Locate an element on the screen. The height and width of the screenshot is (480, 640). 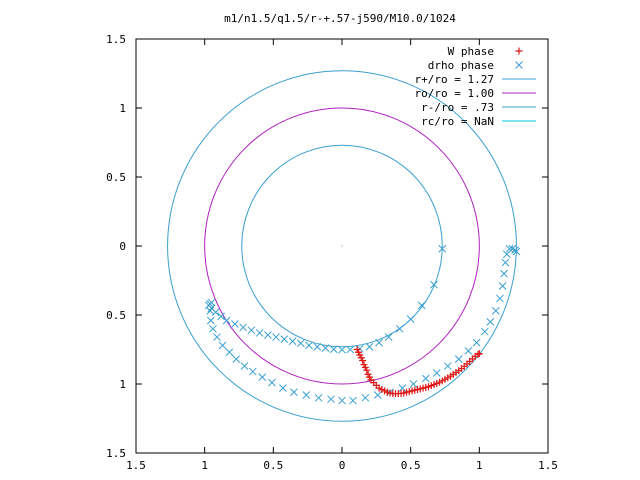
chart-title: m1/n1.5/q1.5/r-+.57-j590/M10.0/1024 is located at coordinates (340, 18).